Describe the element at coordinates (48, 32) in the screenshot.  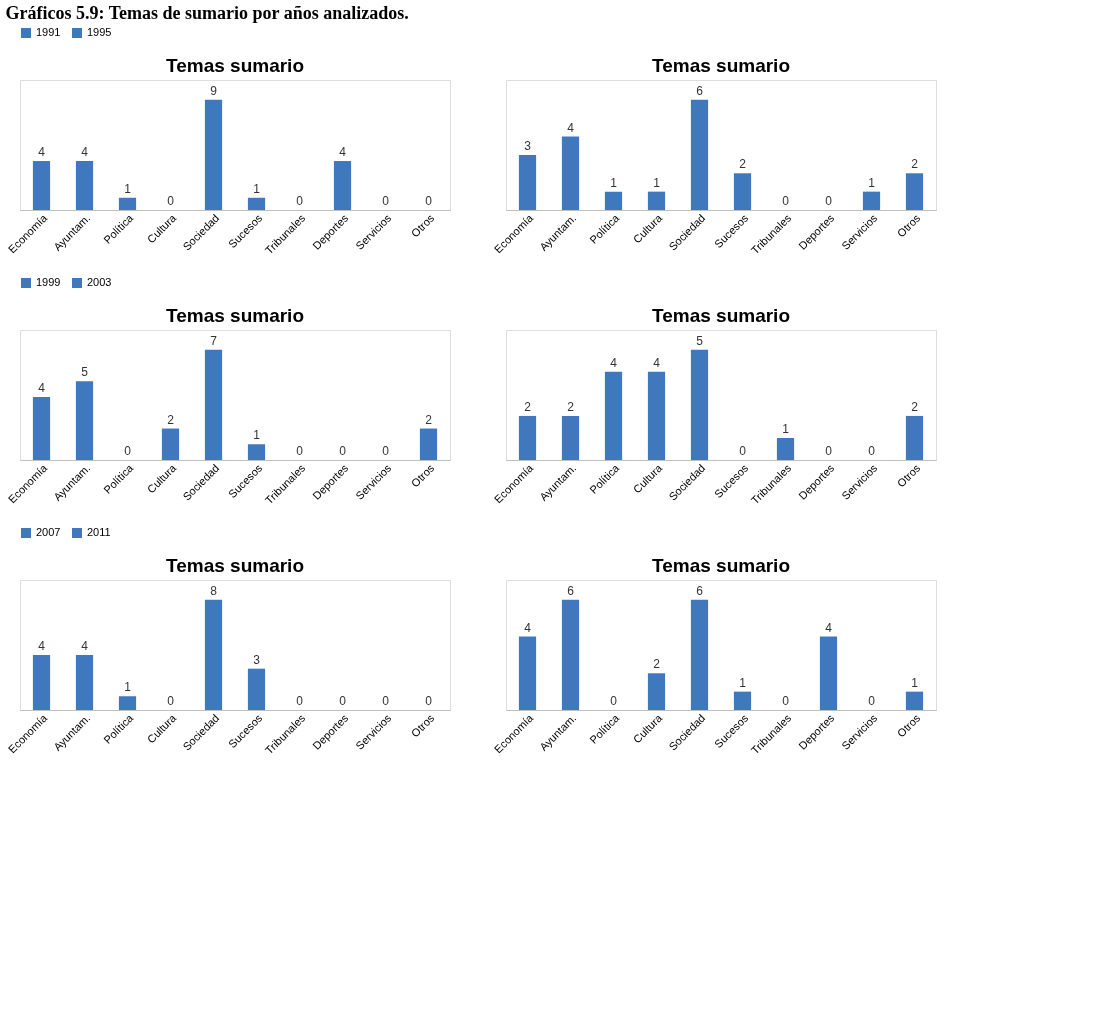
I see `legend-label: 1991` at that location.